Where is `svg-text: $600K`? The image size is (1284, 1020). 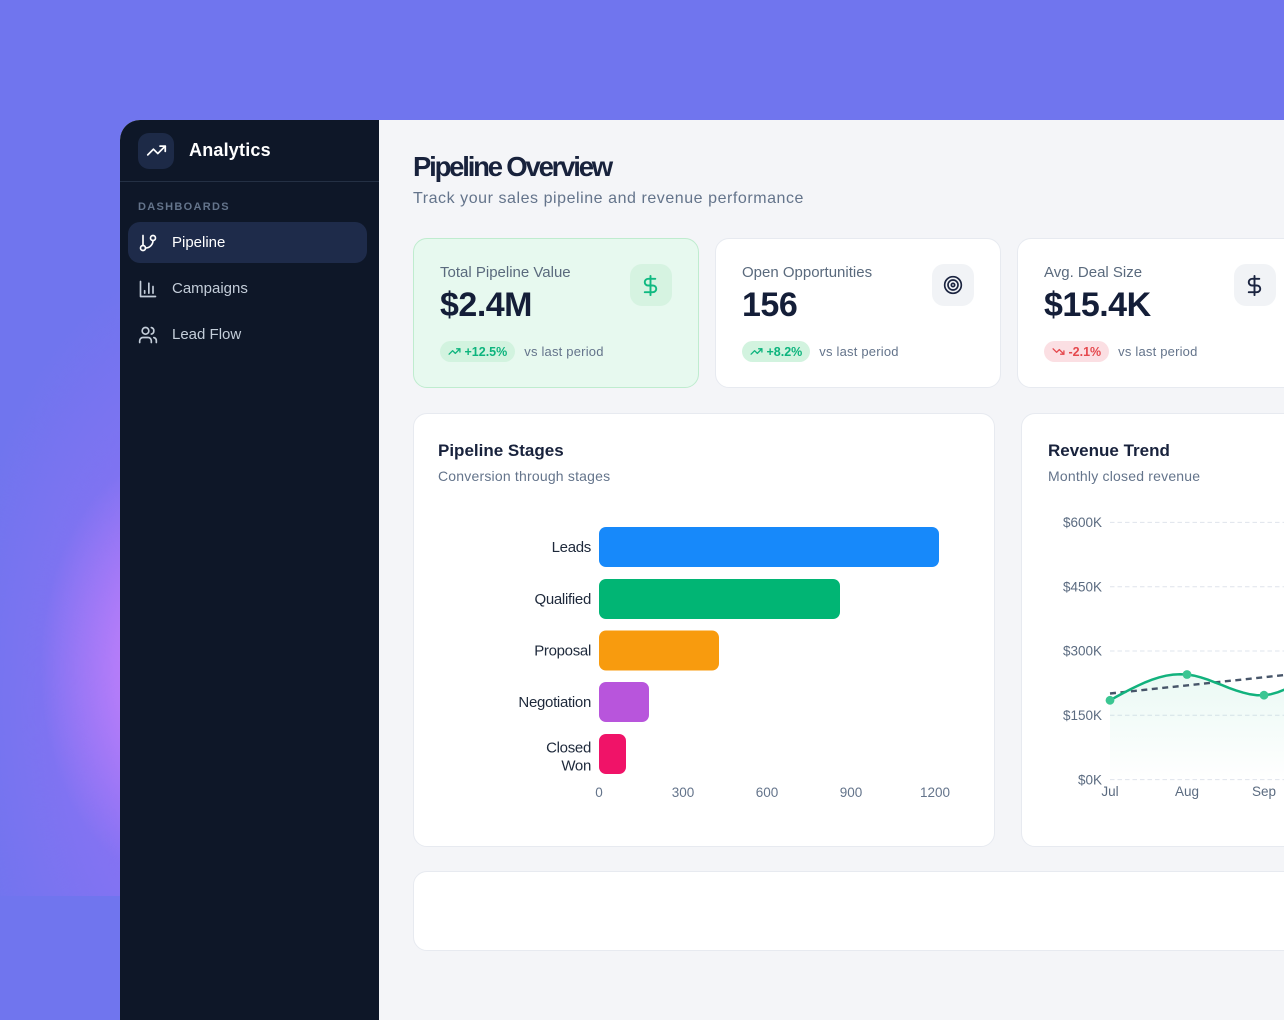
svg-text: $600K is located at coordinates (1082, 522).